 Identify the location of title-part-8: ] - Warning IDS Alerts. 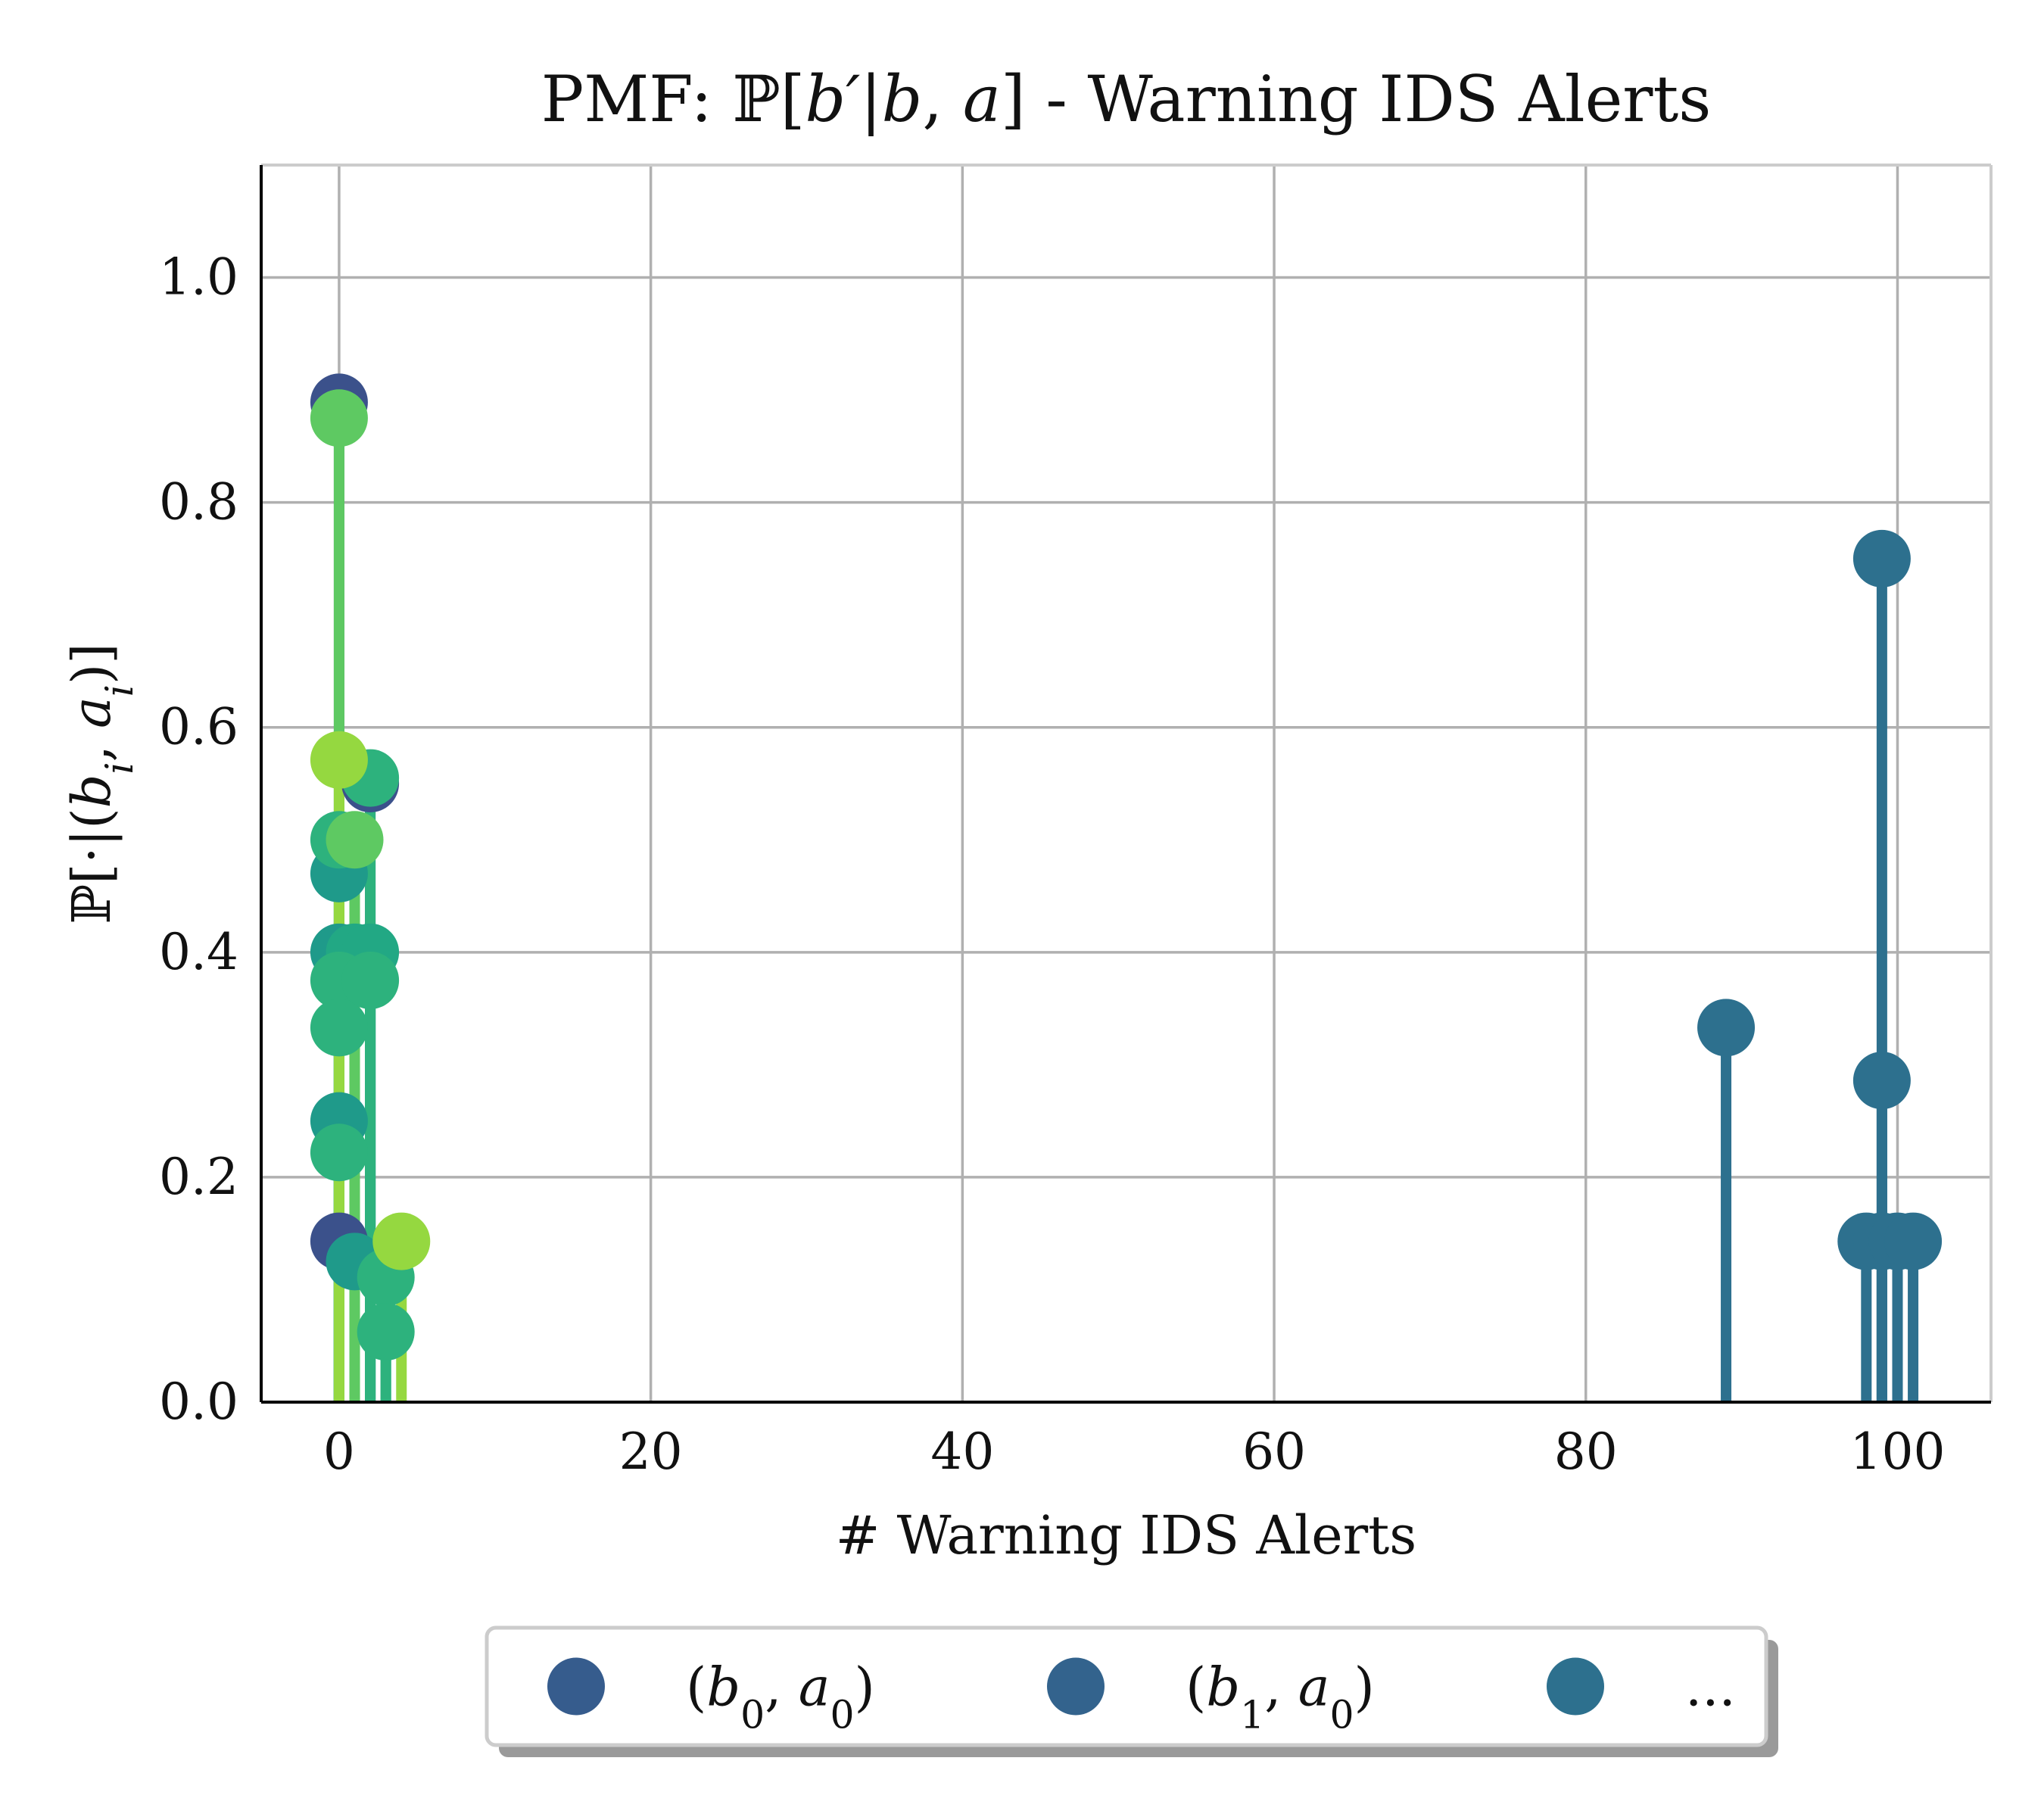
(1356, 99).